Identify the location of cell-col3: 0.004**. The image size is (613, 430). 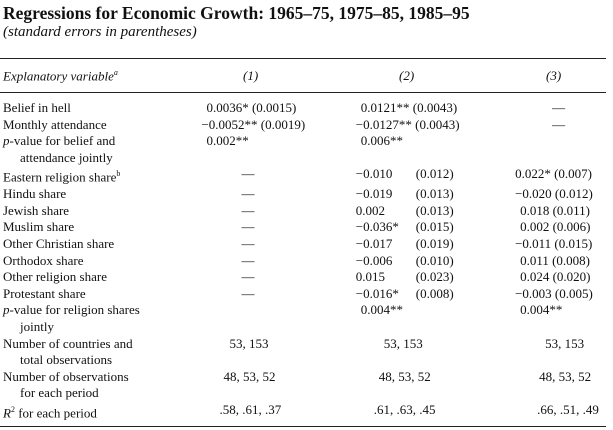
(541, 310).